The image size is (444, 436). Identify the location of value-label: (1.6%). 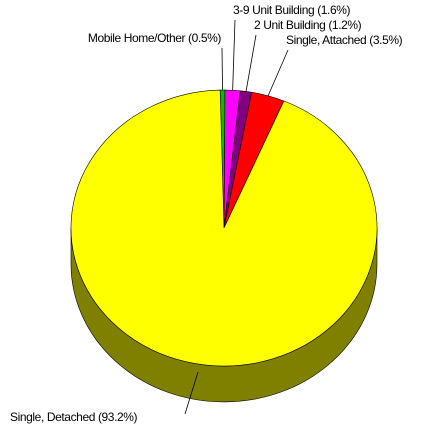
(333, 10).